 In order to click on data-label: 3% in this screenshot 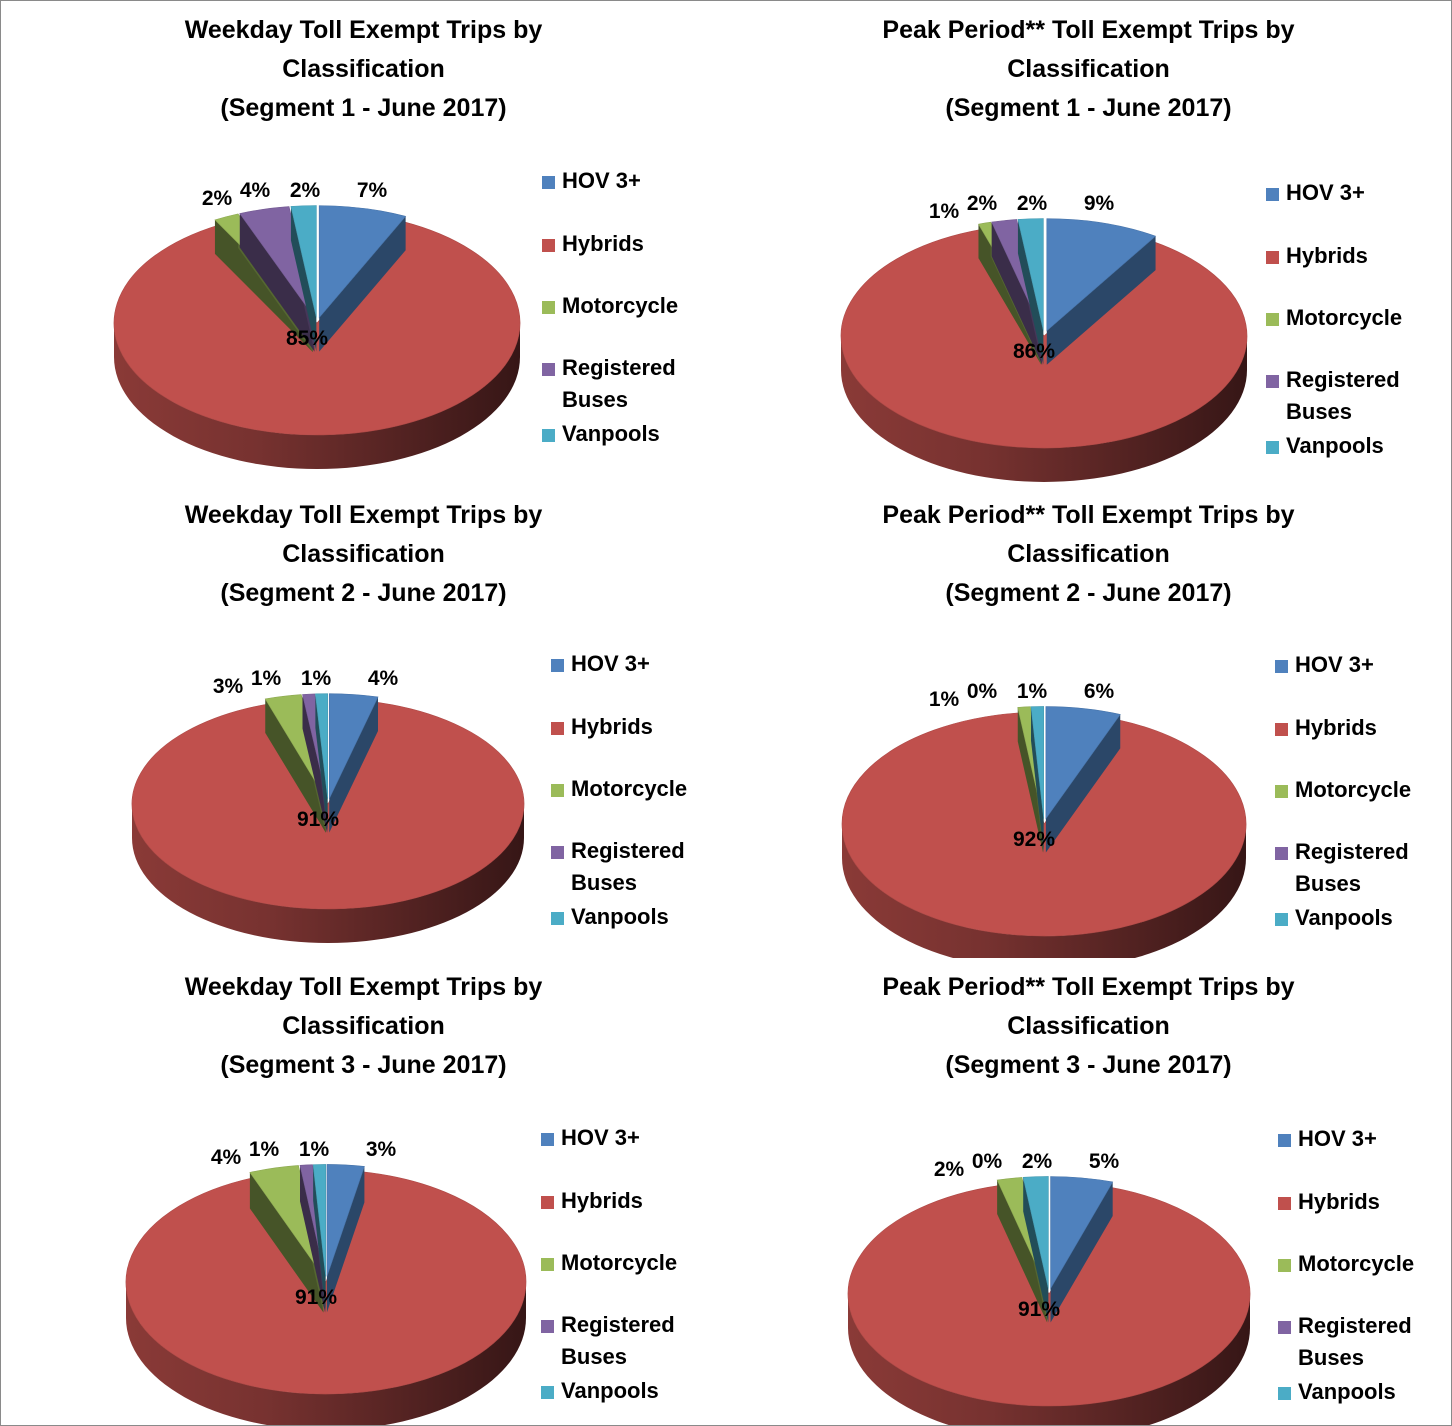, I will do `click(228, 686)`.